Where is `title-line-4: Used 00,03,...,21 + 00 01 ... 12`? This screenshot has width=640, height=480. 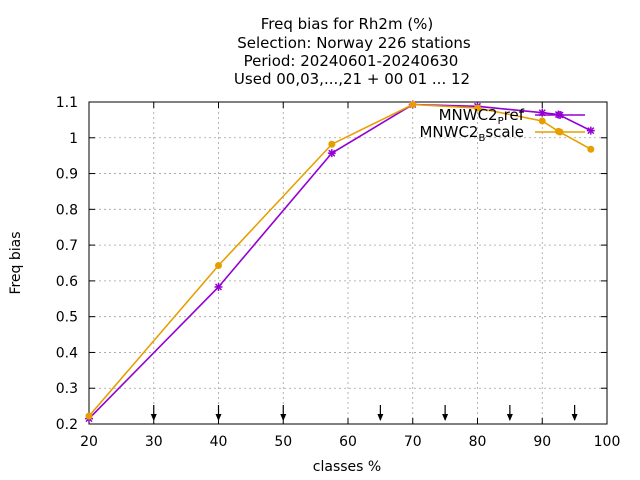
title-line-4: Used 00,03,...,21 + 00 01 ... 12 is located at coordinates (352, 79).